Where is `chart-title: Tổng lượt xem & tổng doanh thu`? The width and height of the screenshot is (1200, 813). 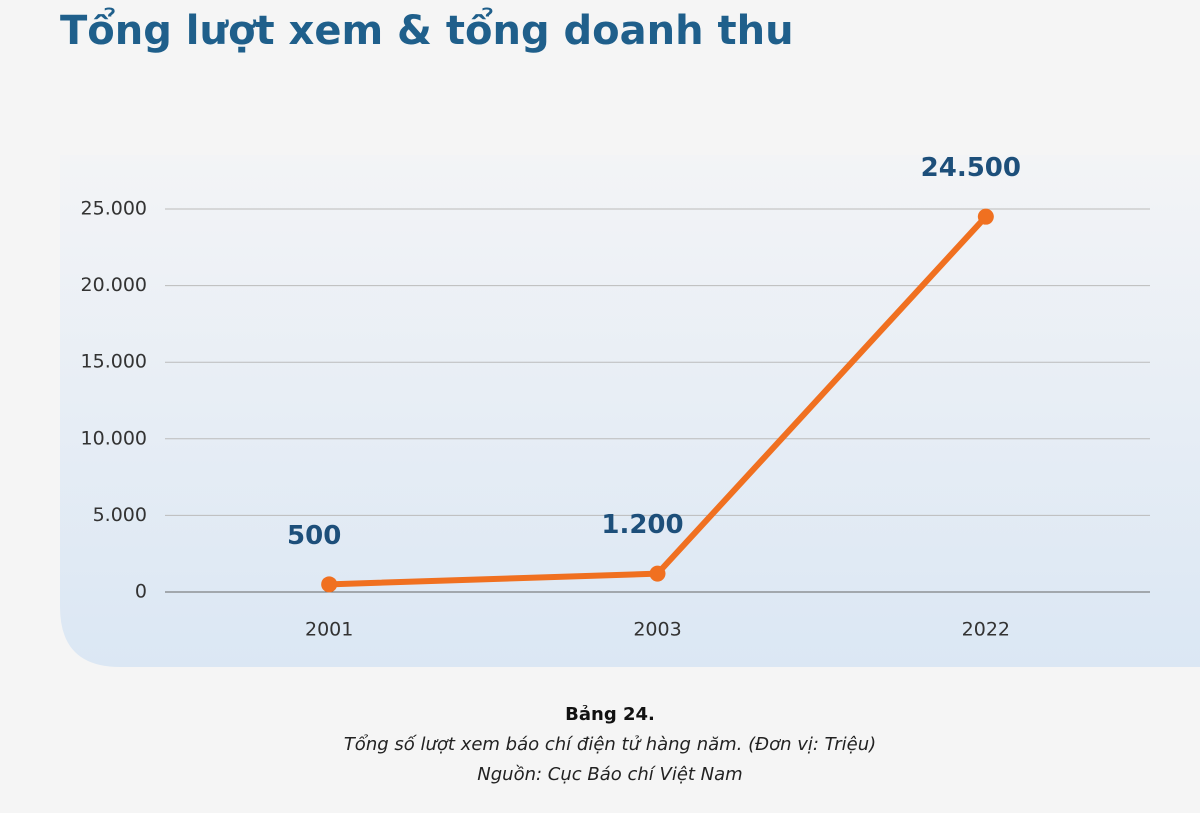
chart-title: Tổng lượt xem & tổng doanh thu is located at coordinates (427, 30).